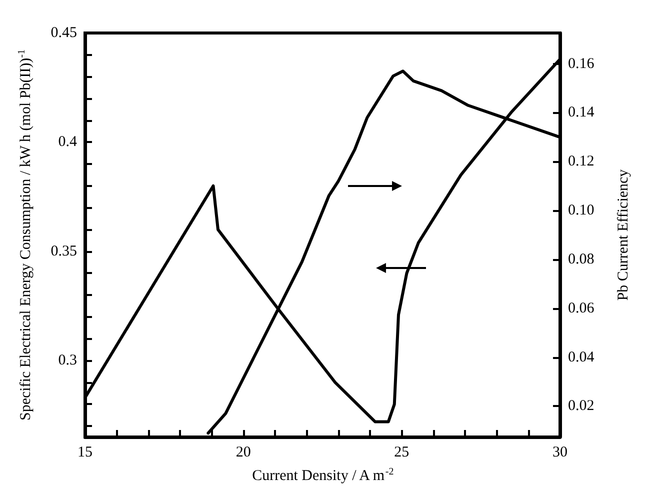 Image resolution: width=647 pixels, height=502 pixels. I want to click on y-tick-label: 0.4, so click(68, 142).